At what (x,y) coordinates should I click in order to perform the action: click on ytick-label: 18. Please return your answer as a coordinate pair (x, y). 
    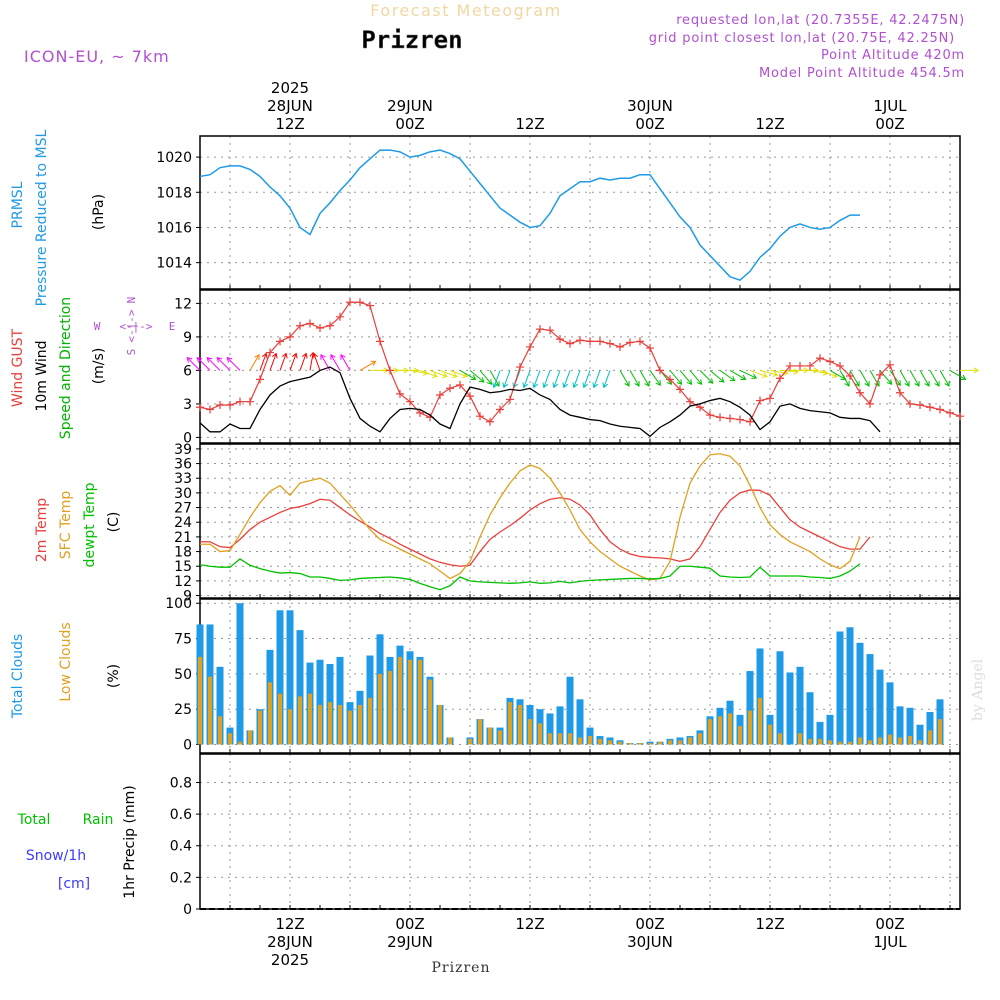
    Looking at the image, I should click on (183, 553).